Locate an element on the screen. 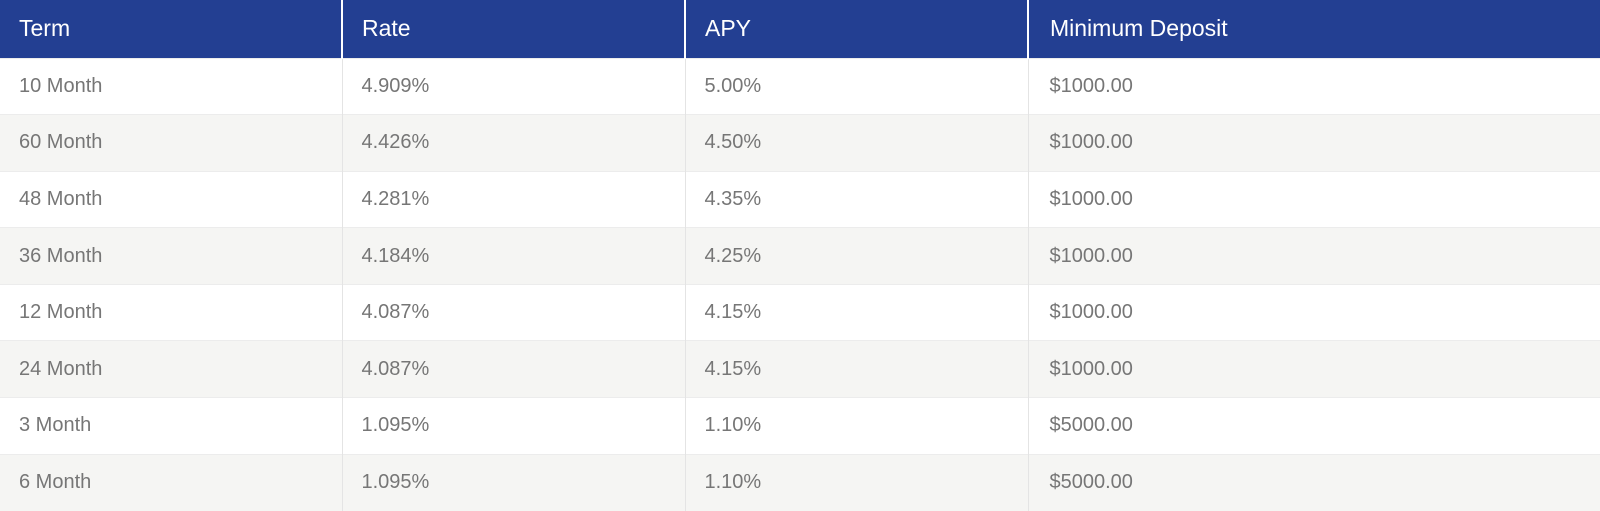  table-row: 10 Month 4.909% 5.00% $1000.00 is located at coordinates (800, 86).